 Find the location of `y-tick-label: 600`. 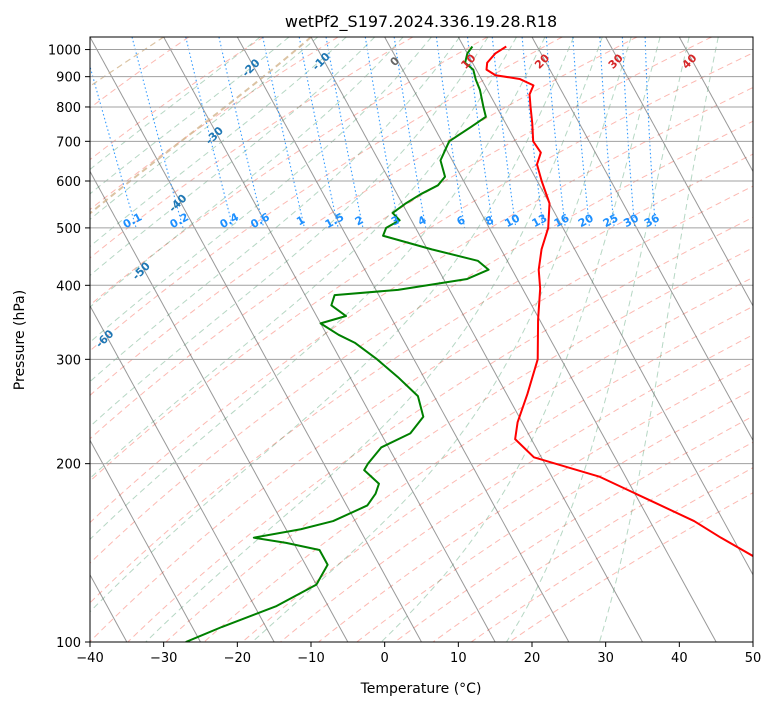

y-tick-label: 600 is located at coordinates (68, 182).